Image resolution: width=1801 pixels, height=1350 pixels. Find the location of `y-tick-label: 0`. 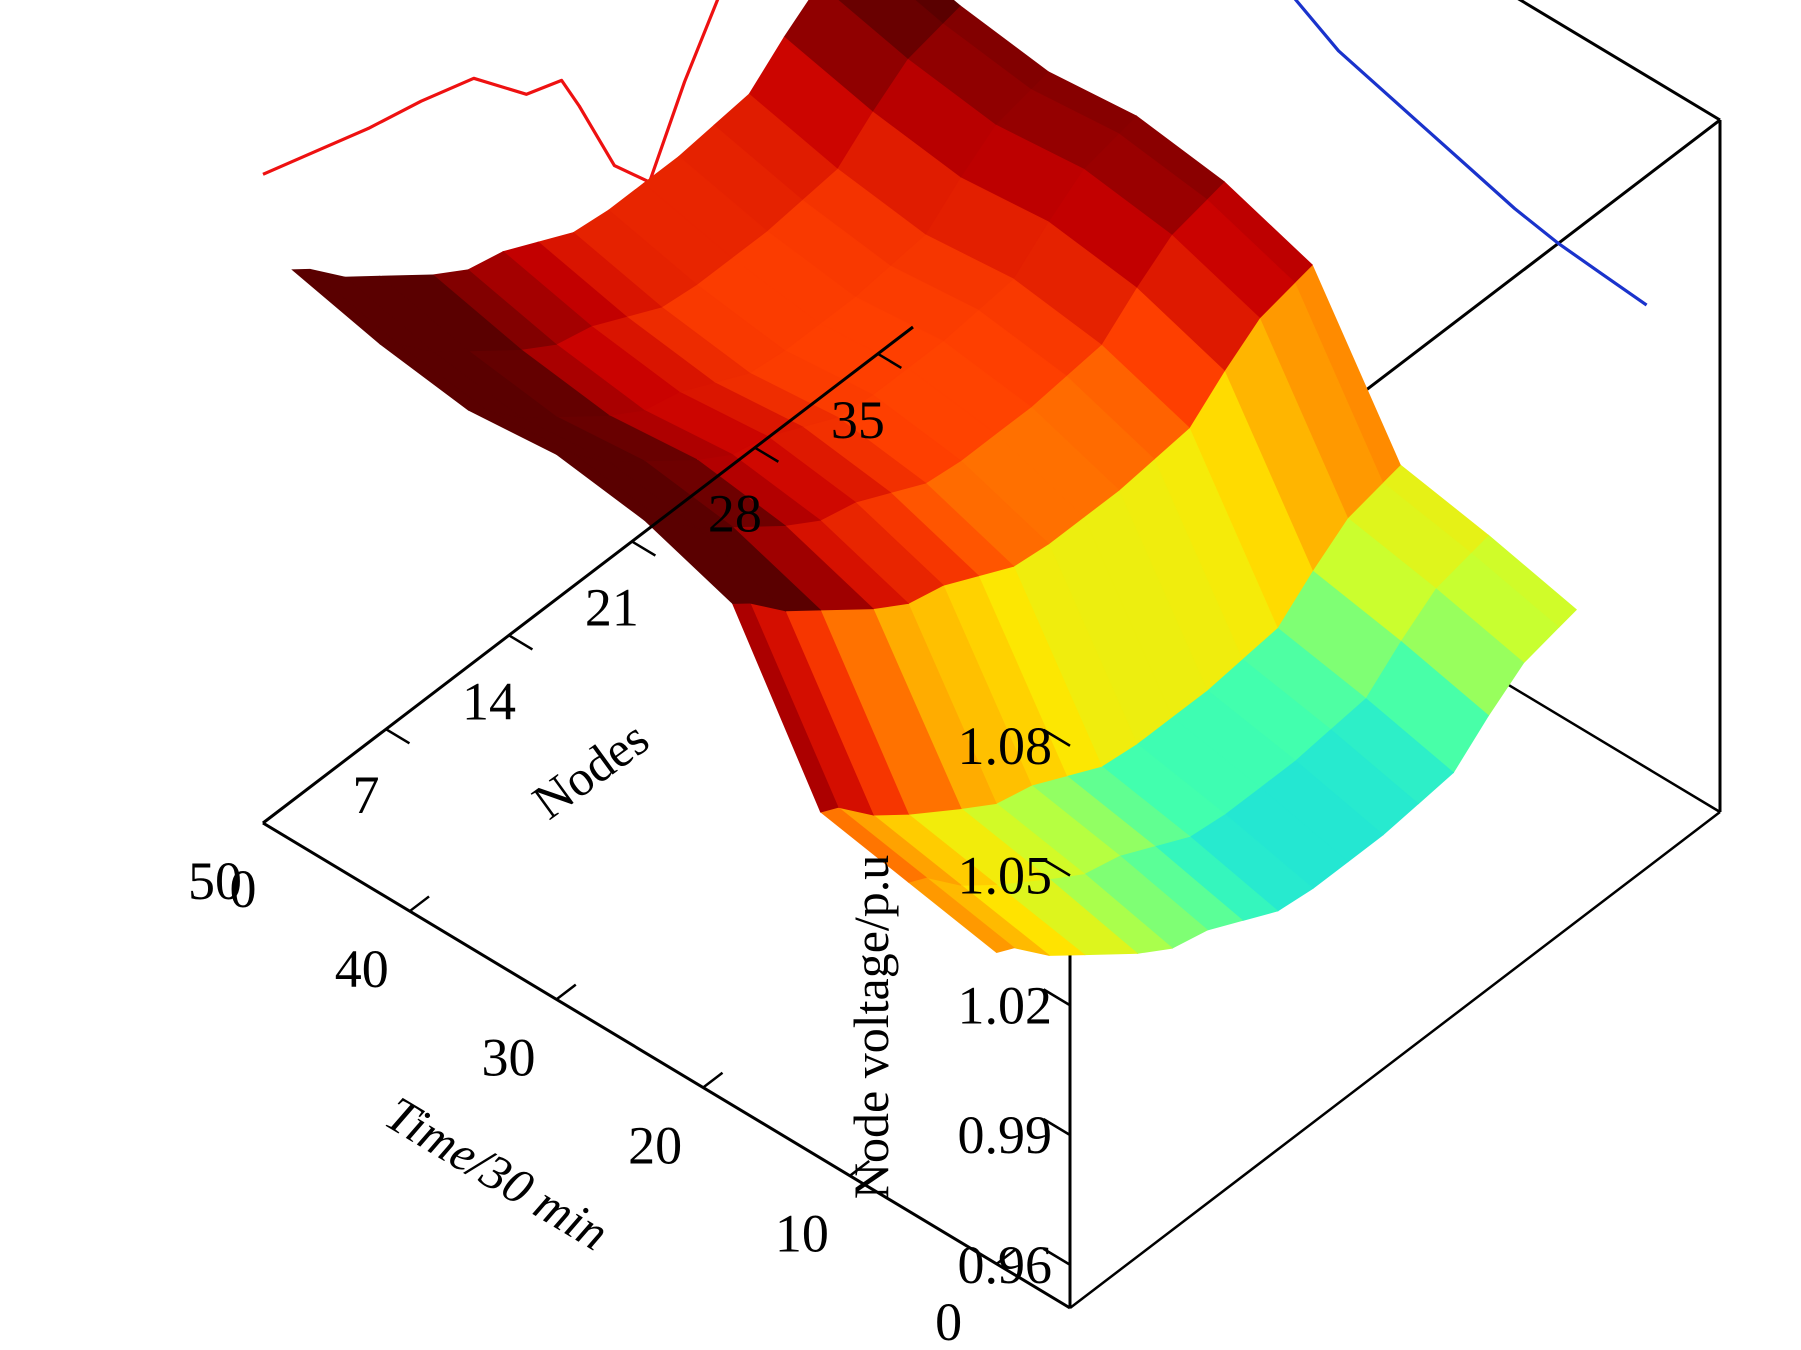

y-tick-label: 0 is located at coordinates (243, 889).